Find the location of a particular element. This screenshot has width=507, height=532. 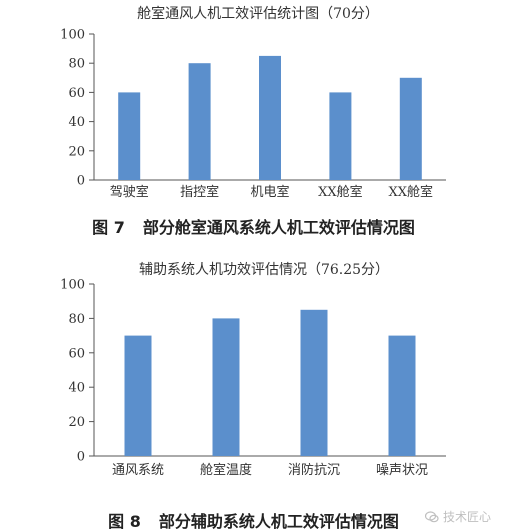

wechat-icon is located at coordinates (431, 516).